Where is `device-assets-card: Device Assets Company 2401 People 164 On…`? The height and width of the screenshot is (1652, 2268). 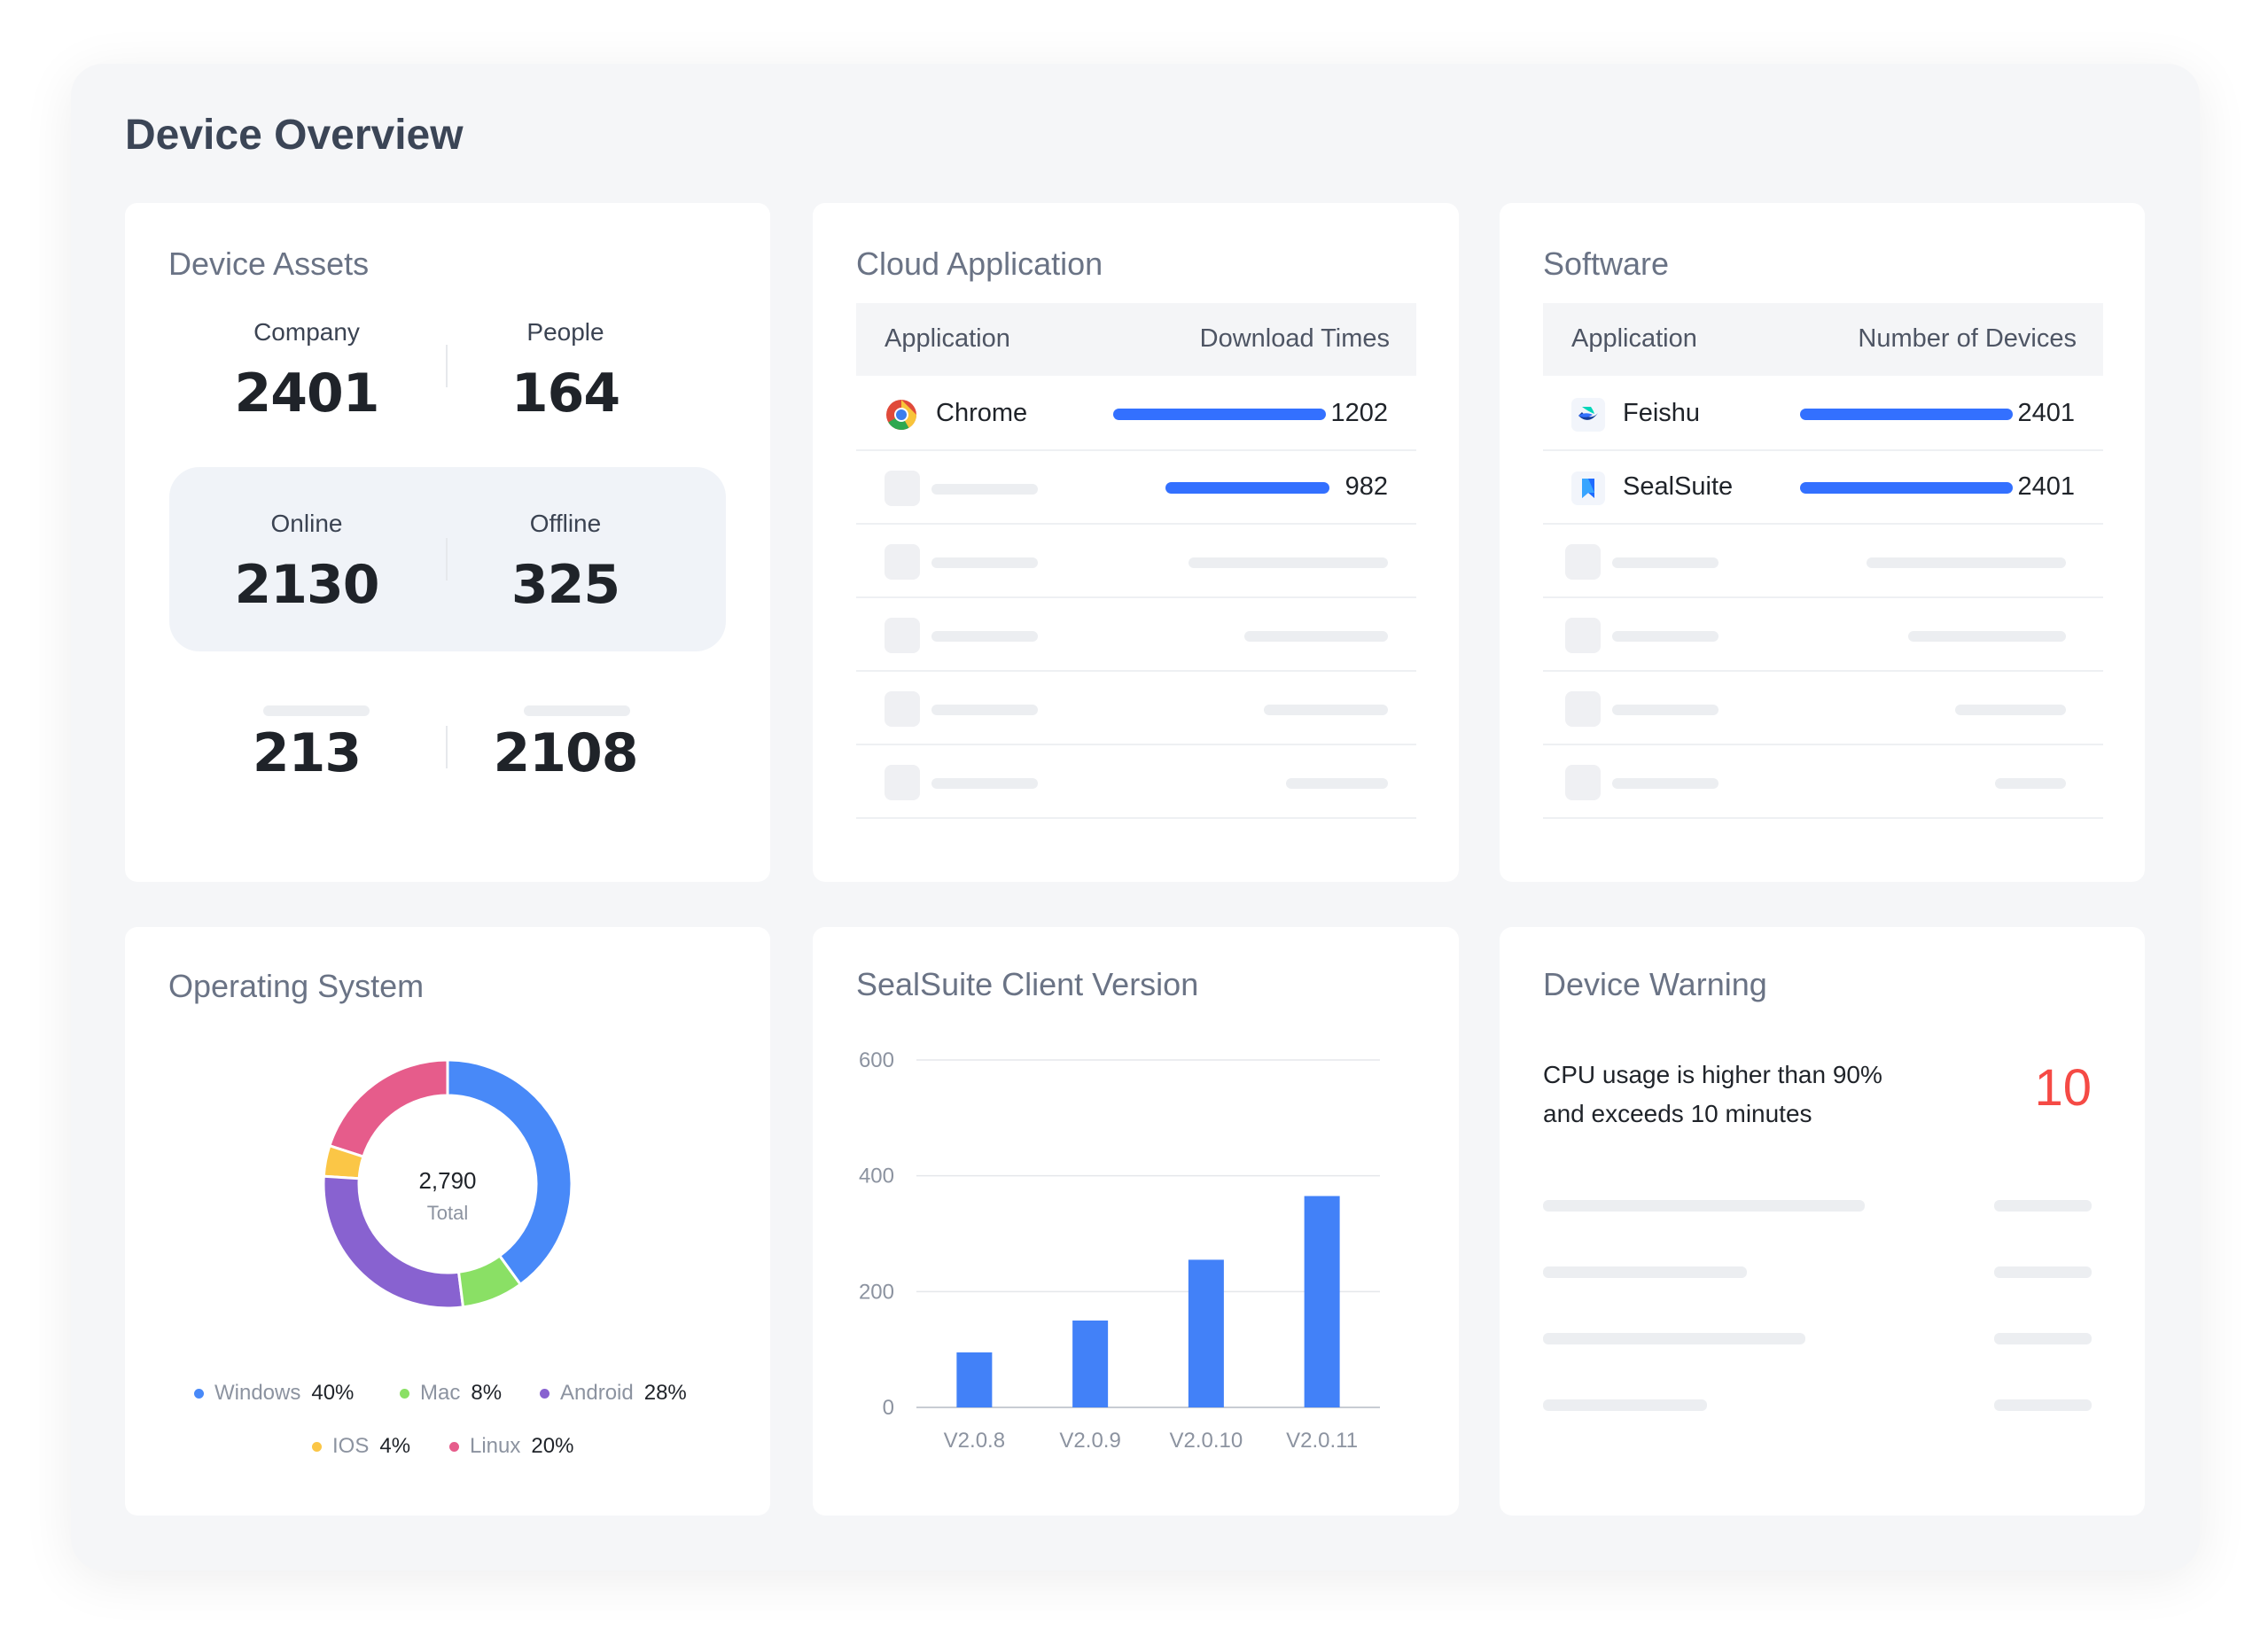
device-assets-card: Device Assets Company 2401 People 164 On… is located at coordinates (447, 542).